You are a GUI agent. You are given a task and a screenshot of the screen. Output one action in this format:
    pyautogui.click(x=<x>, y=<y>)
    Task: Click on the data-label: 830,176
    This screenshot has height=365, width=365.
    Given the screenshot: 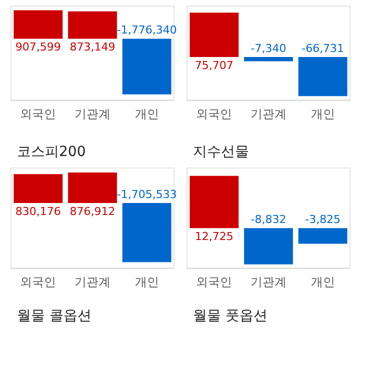 What is the action you would take?
    pyautogui.click(x=38, y=211)
    